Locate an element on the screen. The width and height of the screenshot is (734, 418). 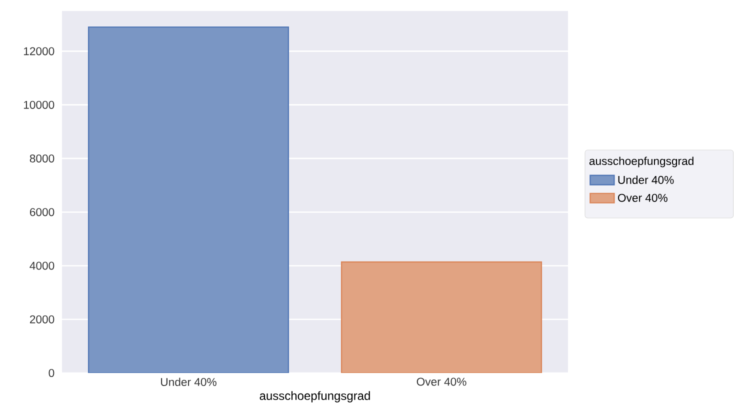
y-tick-label: 10000 is located at coordinates (39, 104).